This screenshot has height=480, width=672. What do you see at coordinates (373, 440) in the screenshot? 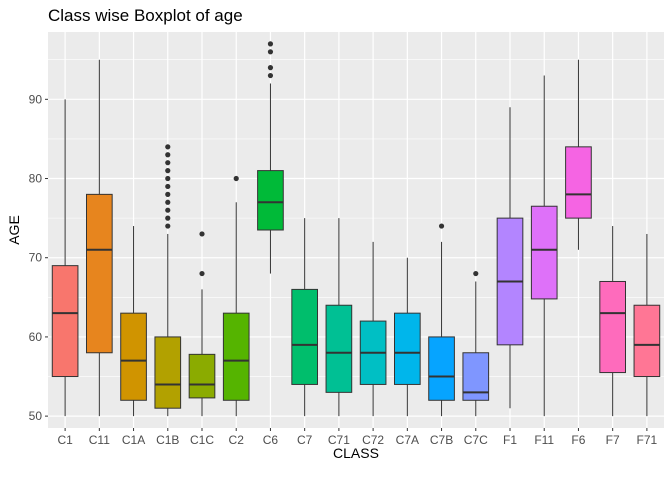
I see `x-tick-label: C72` at bounding box center [373, 440].